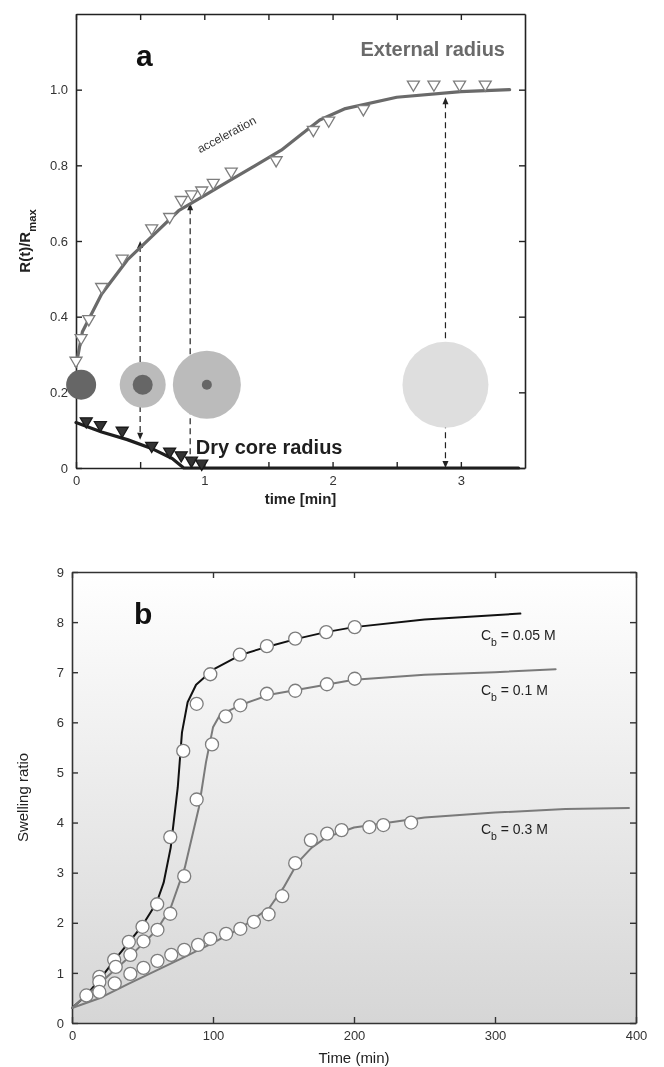  I want to click on y-tick-label: 0.2, so click(58, 392).